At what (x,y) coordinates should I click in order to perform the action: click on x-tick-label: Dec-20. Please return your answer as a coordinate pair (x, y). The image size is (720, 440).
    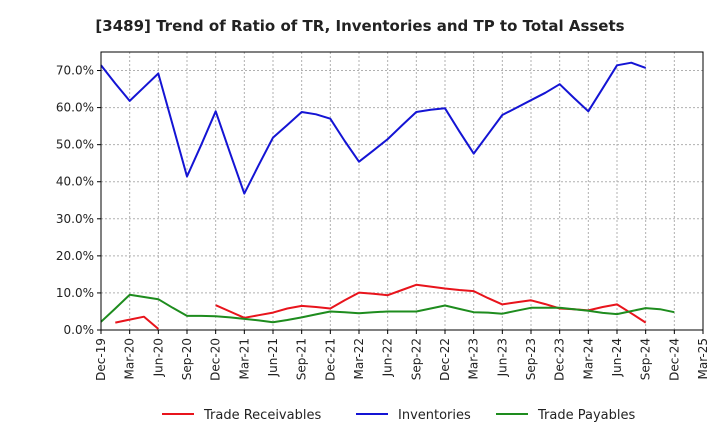
    Looking at the image, I should click on (216, 359).